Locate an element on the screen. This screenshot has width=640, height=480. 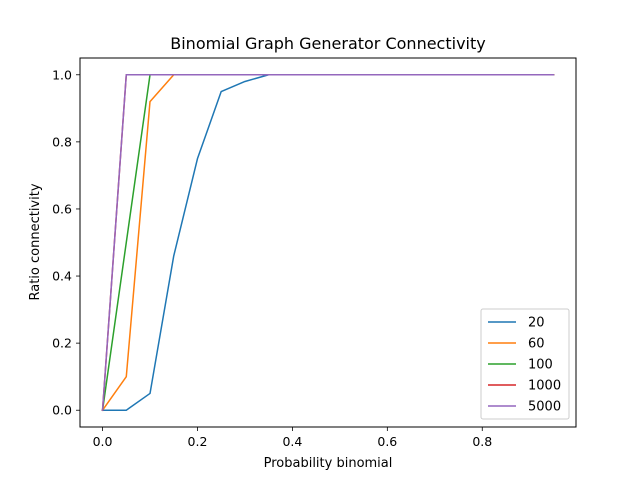
x-tick-label: 0.0 is located at coordinates (103, 441).